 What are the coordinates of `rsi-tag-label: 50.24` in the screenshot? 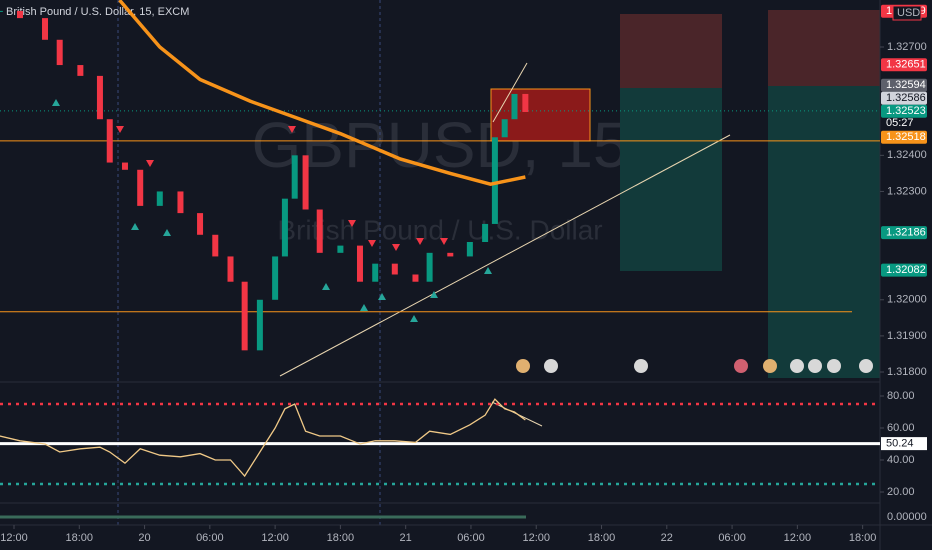 It's located at (900, 444).